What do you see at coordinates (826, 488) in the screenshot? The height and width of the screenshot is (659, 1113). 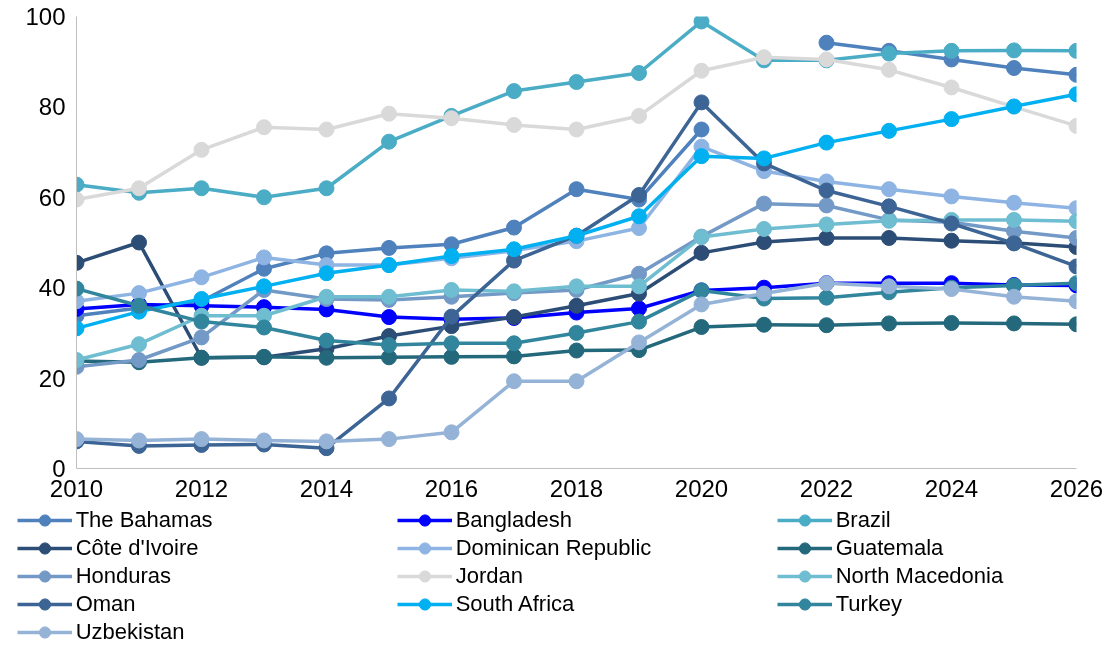 I see `x-tick-label: 2022` at bounding box center [826, 488].